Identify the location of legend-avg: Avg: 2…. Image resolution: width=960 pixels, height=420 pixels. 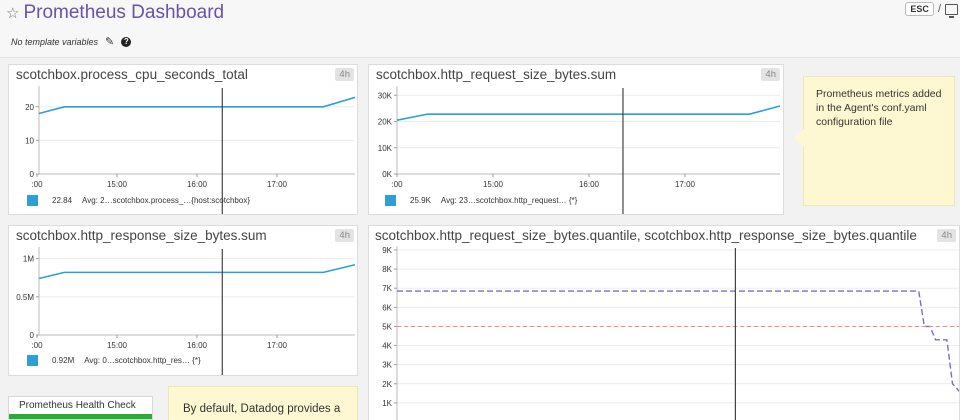
(97, 200).